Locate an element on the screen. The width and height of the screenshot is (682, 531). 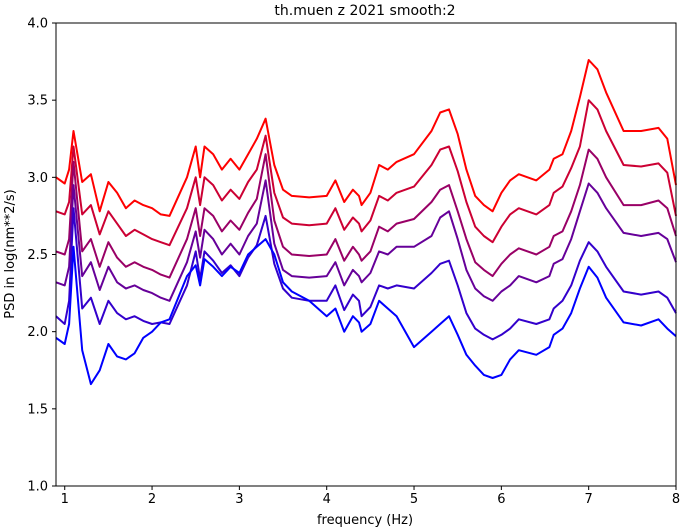
x-axis-label: frequency (Hz) is located at coordinates (365, 520).